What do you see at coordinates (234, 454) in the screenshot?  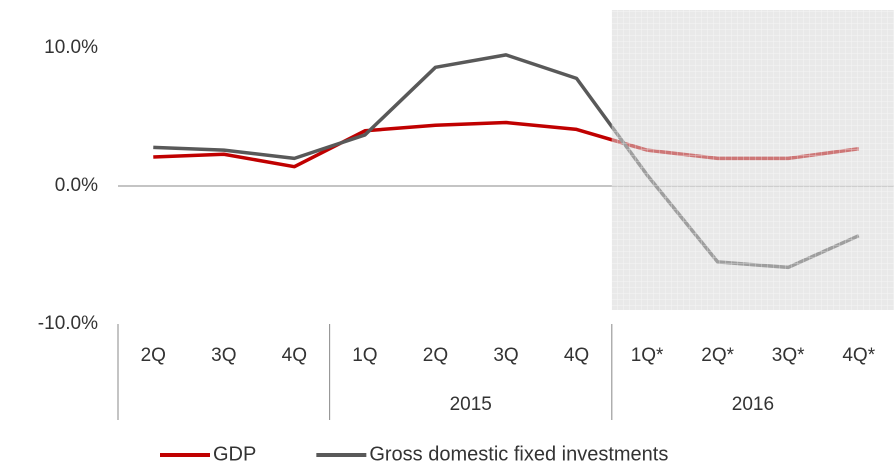 I see `legend-label: GDP` at bounding box center [234, 454].